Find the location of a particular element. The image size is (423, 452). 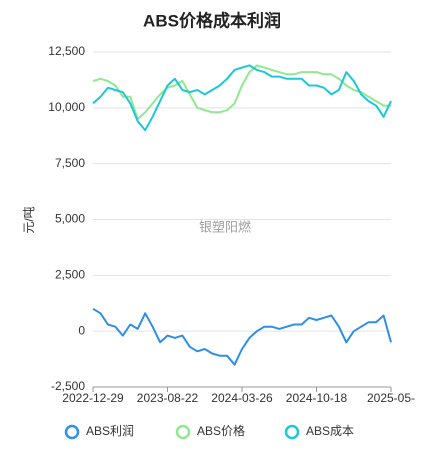

y-axis-label: 元/吨 is located at coordinates (29, 219).